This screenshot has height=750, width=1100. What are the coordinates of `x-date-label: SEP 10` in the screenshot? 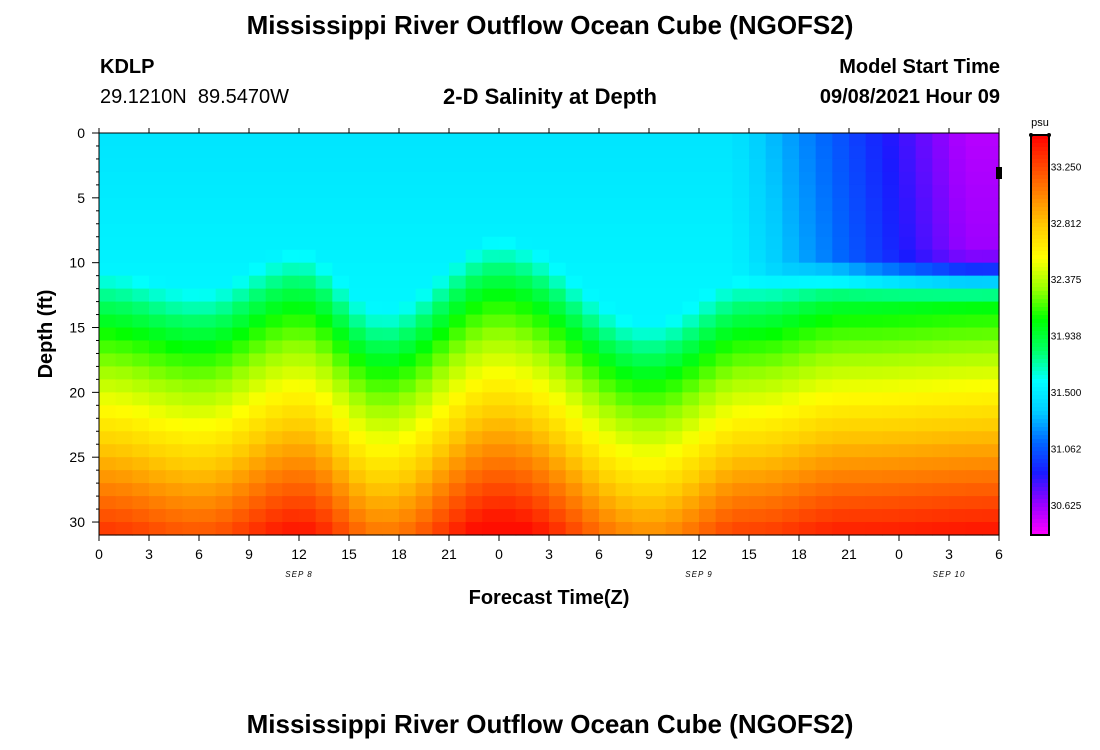 It's located at (949, 574).